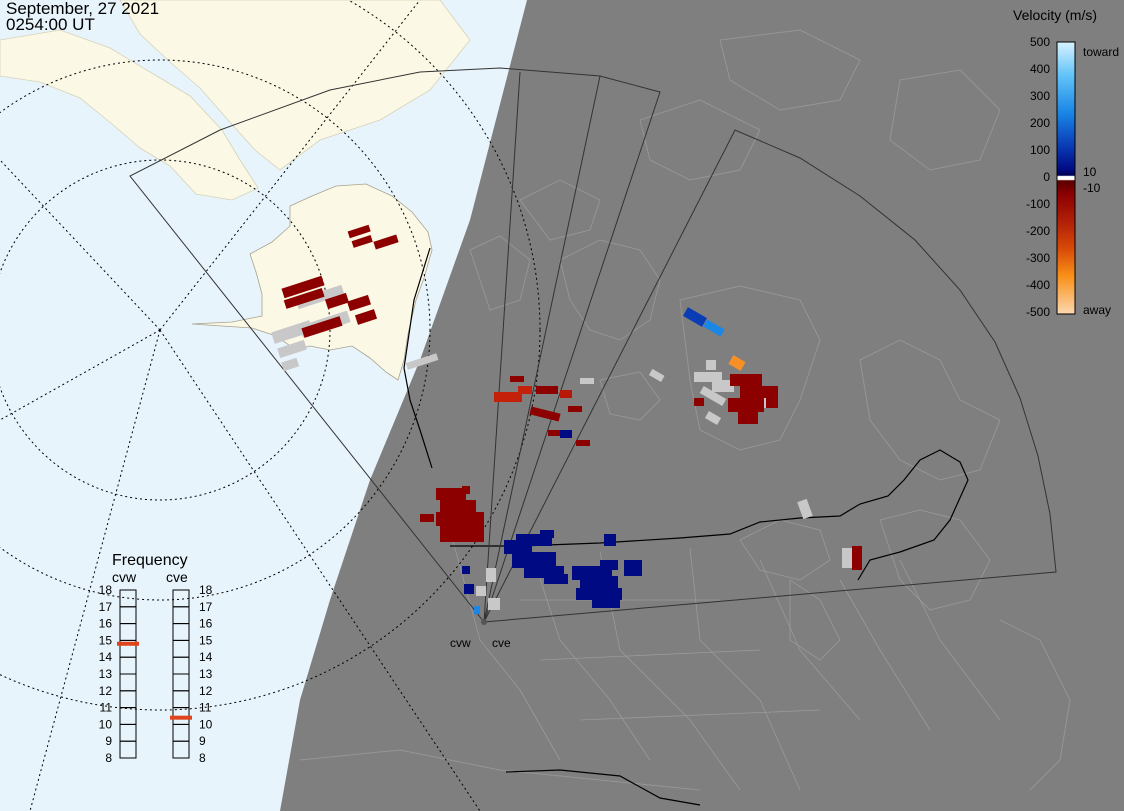 The image size is (1124, 811). What do you see at coordinates (106, 691) in the screenshot?
I see `freq-tick-left: 12` at bounding box center [106, 691].